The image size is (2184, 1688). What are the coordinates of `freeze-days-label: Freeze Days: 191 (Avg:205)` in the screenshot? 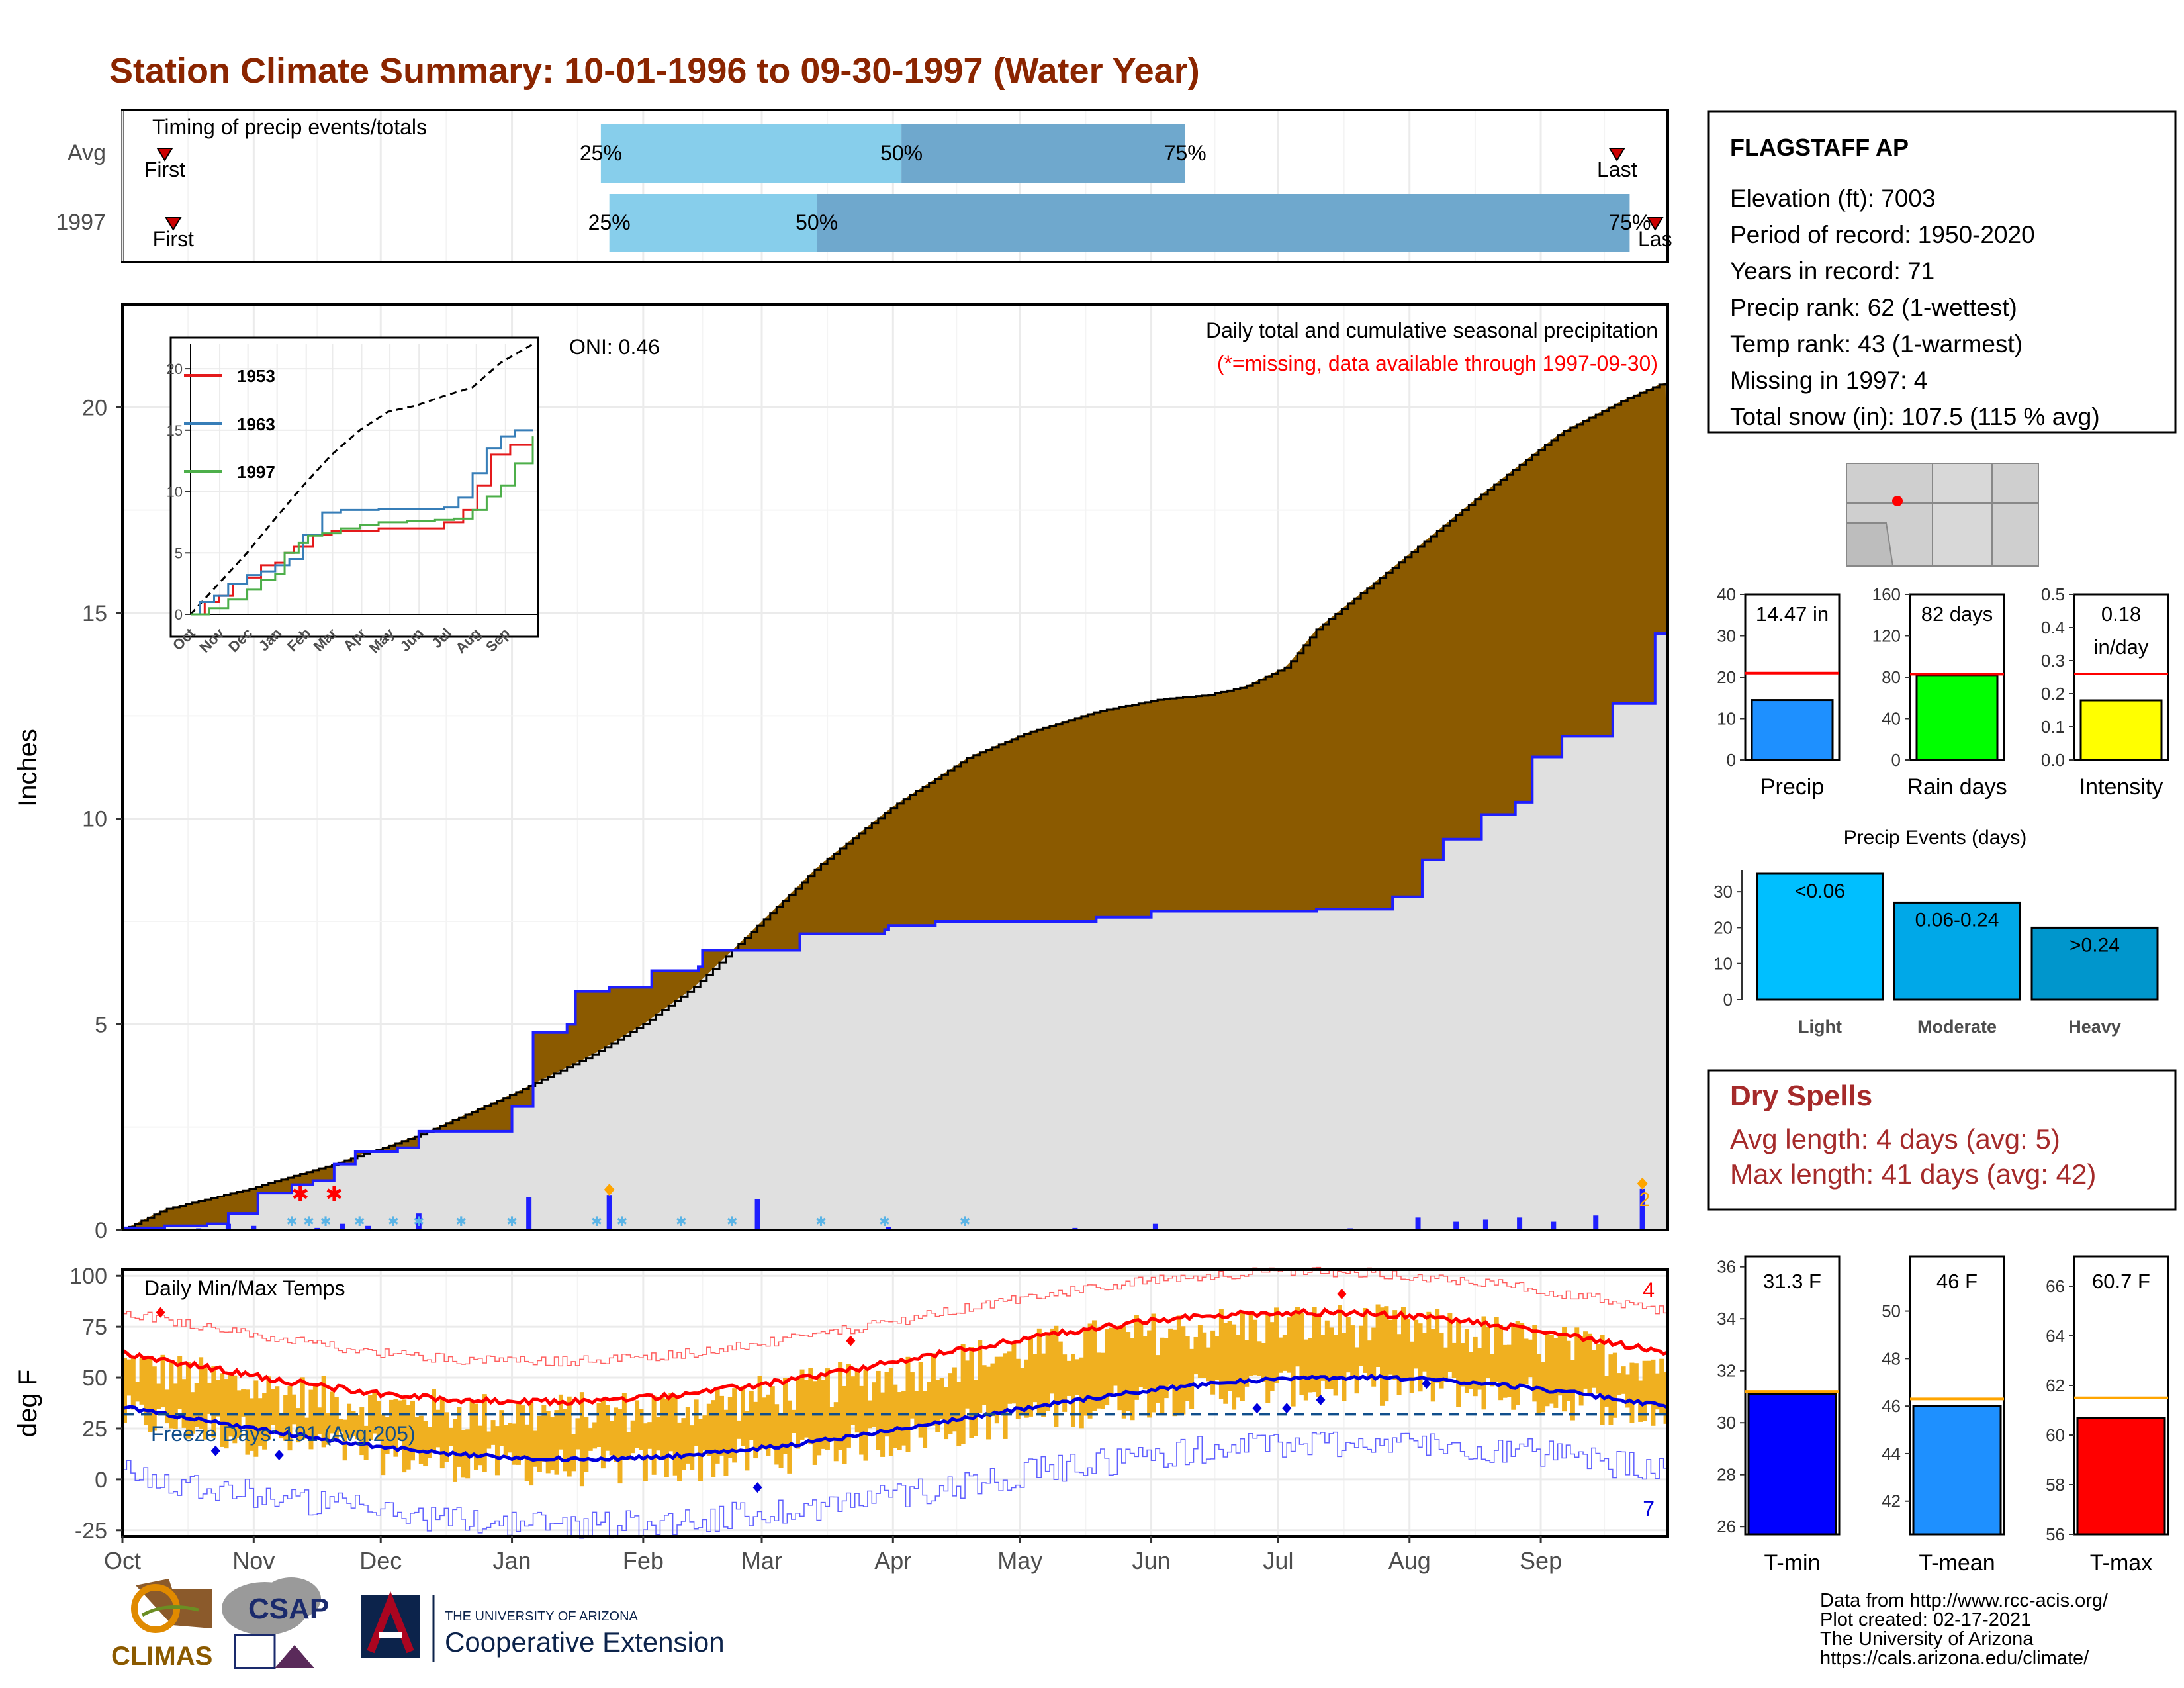 It's located at (283, 1434).